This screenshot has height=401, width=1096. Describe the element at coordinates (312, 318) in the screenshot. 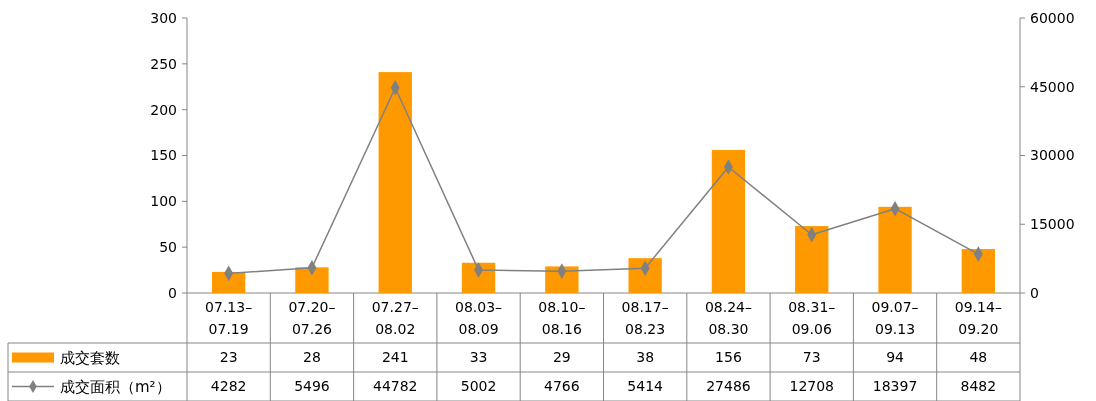

I see `x-tick-label: 07.20–07.26` at that location.